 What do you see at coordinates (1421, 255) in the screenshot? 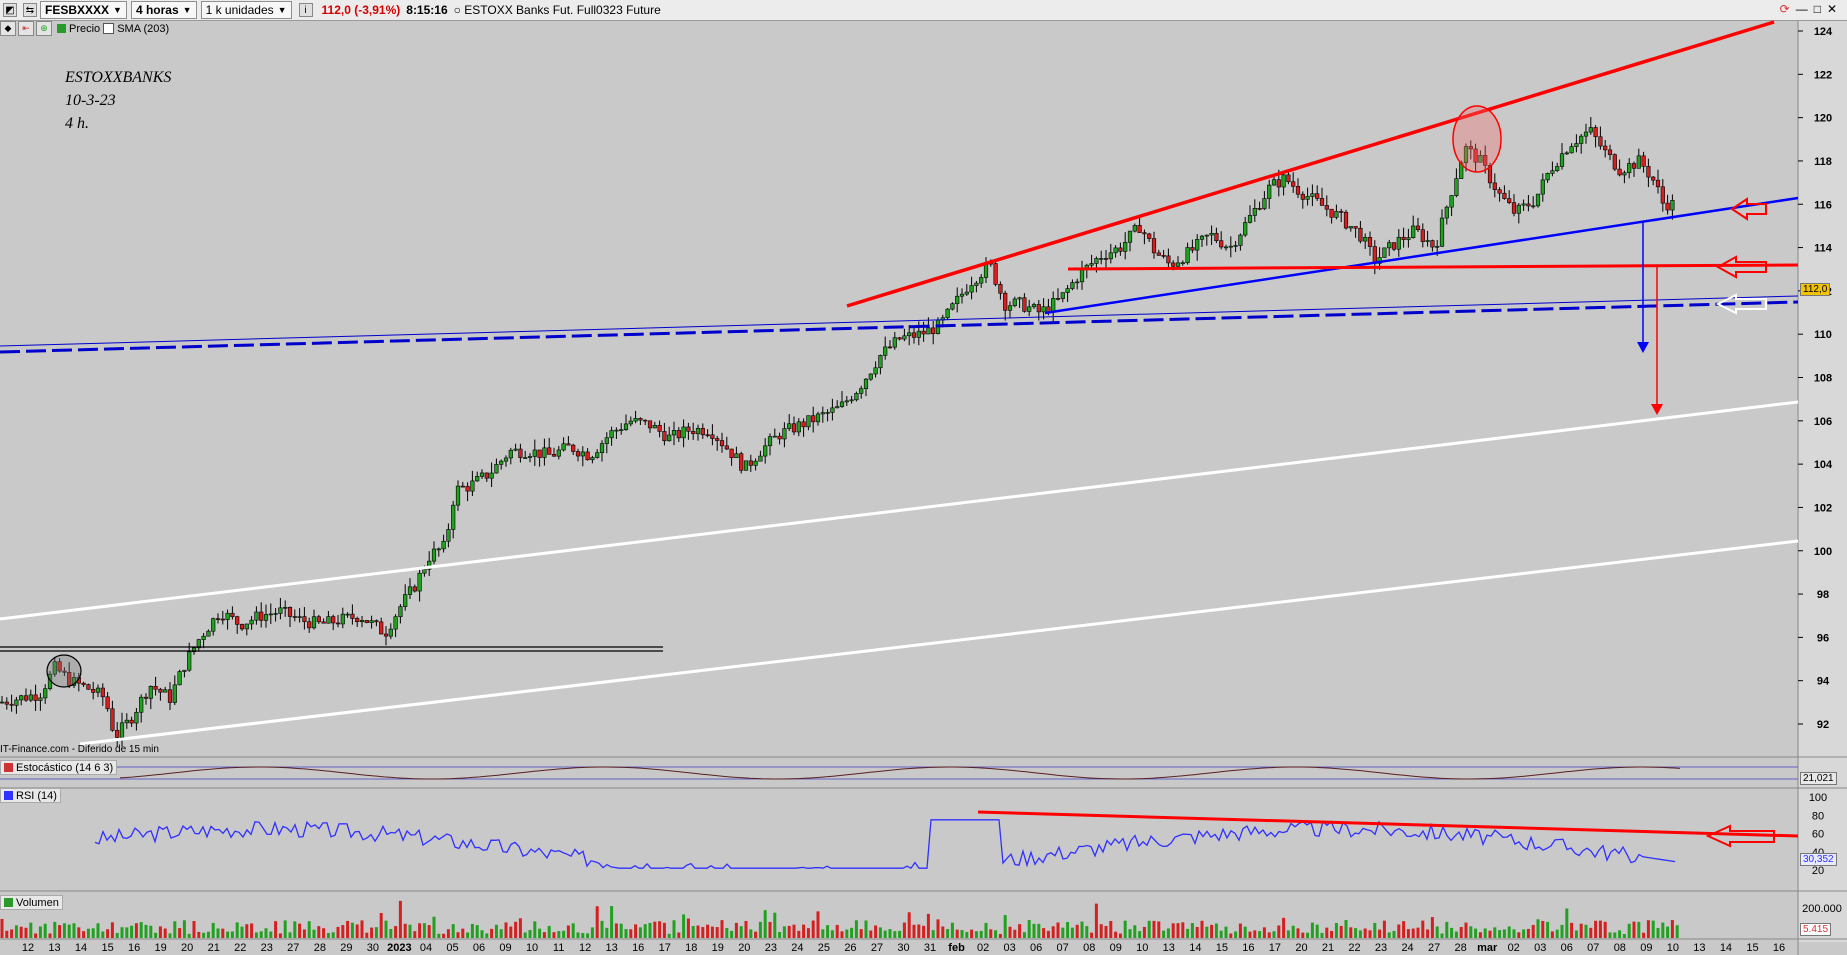
I see `wedge-bottom-line` at bounding box center [1421, 255].